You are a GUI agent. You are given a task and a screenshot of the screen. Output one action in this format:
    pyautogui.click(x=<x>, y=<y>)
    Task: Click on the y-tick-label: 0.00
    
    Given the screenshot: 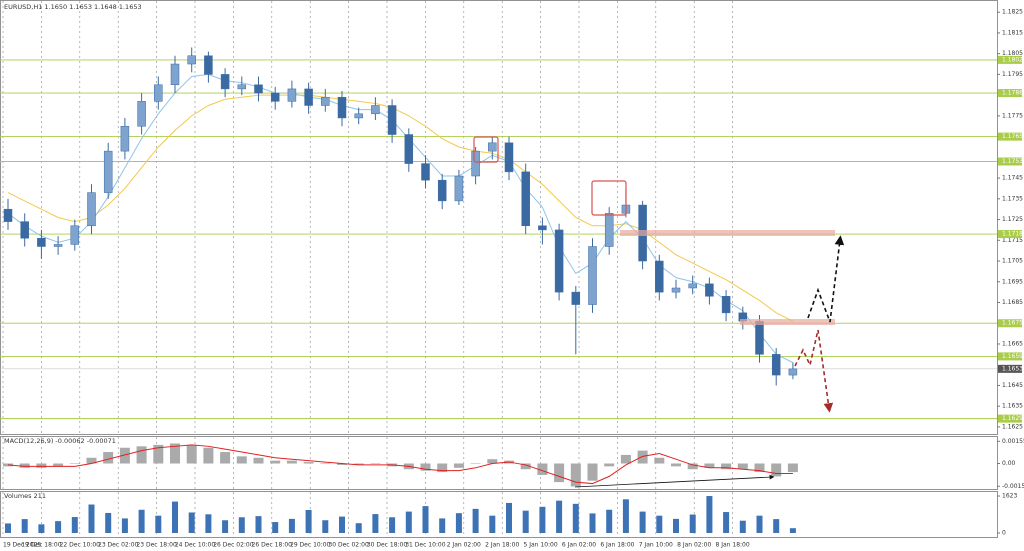 What is the action you would take?
    pyautogui.click(x=1009, y=463)
    